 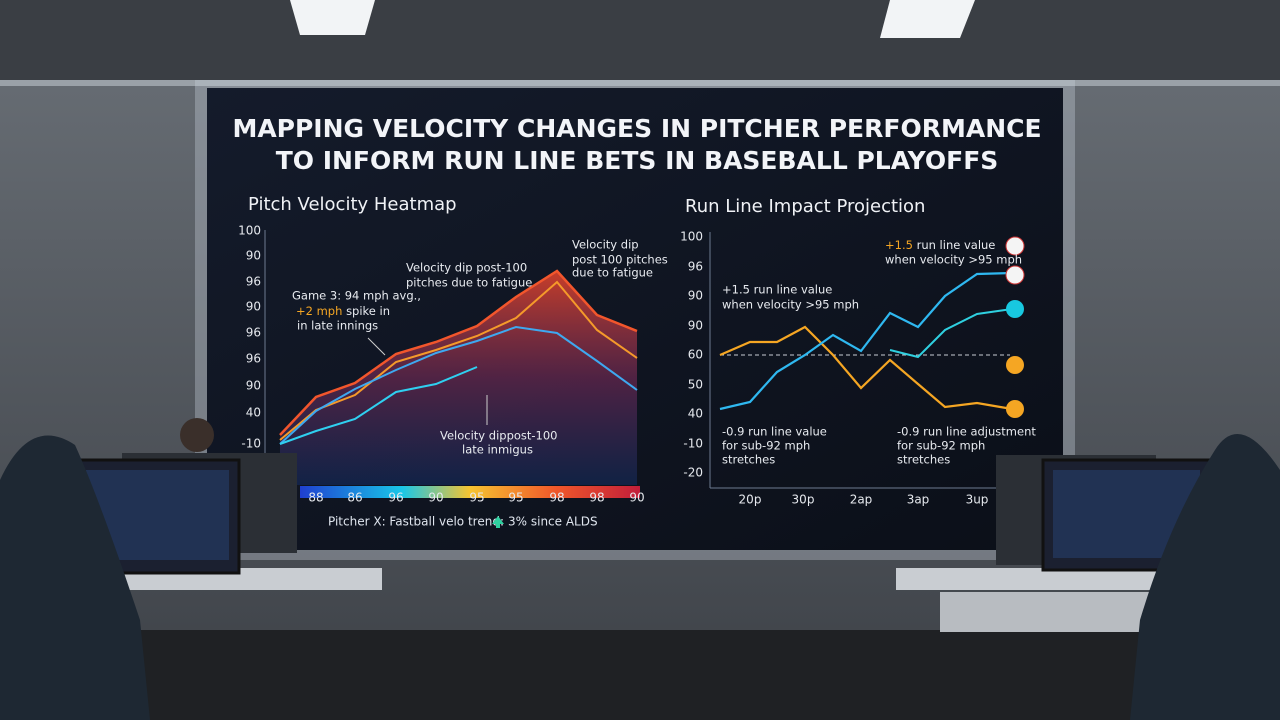 I want to click on annotation: -0.9 run line adjustment, so click(x=966, y=432).